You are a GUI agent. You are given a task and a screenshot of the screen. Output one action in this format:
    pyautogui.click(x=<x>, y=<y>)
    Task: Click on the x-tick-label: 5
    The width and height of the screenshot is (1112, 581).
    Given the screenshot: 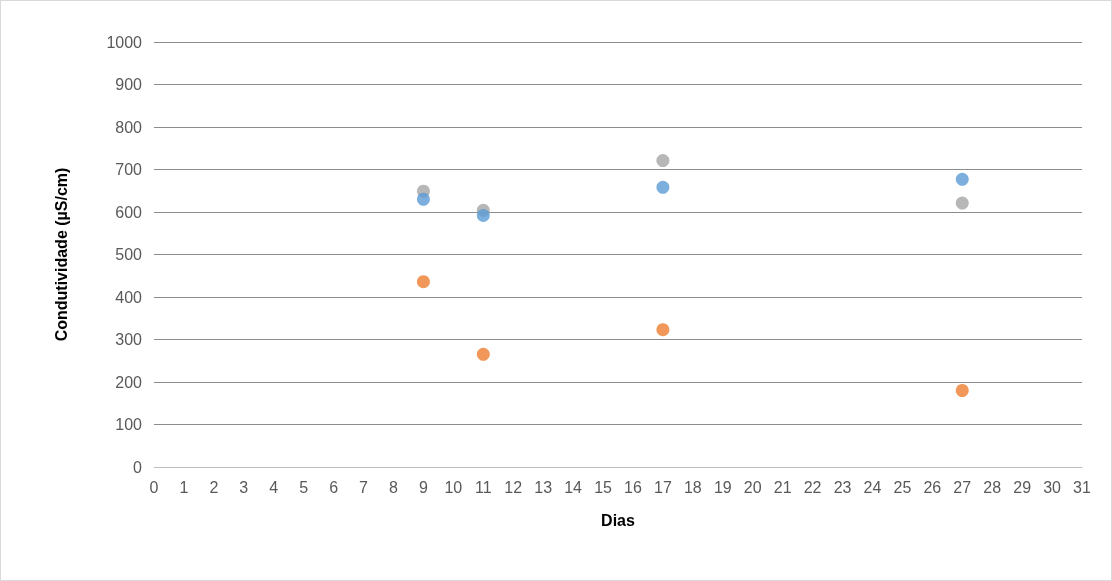 What is the action you would take?
    pyautogui.click(x=304, y=487)
    